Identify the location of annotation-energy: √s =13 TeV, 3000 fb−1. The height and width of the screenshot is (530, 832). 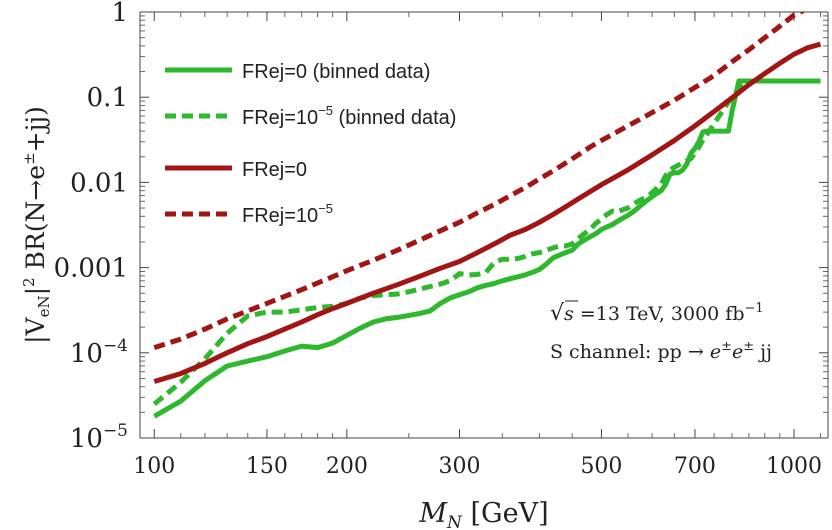
(657, 313).